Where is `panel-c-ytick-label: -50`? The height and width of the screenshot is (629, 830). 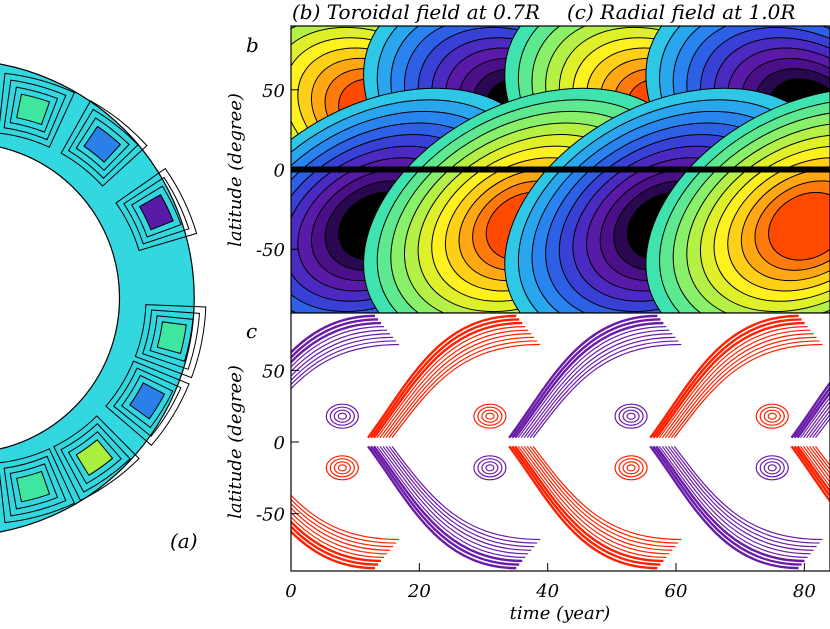 panel-c-ytick-label: -50 is located at coordinates (270, 515).